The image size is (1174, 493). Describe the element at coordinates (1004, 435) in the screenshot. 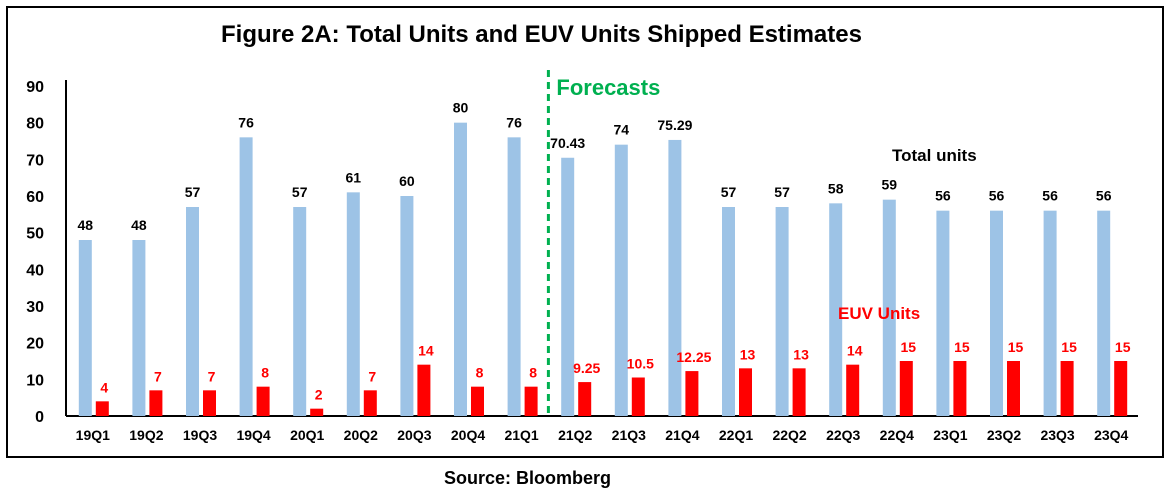

I see `x-tick-label: 23Q2` at that location.